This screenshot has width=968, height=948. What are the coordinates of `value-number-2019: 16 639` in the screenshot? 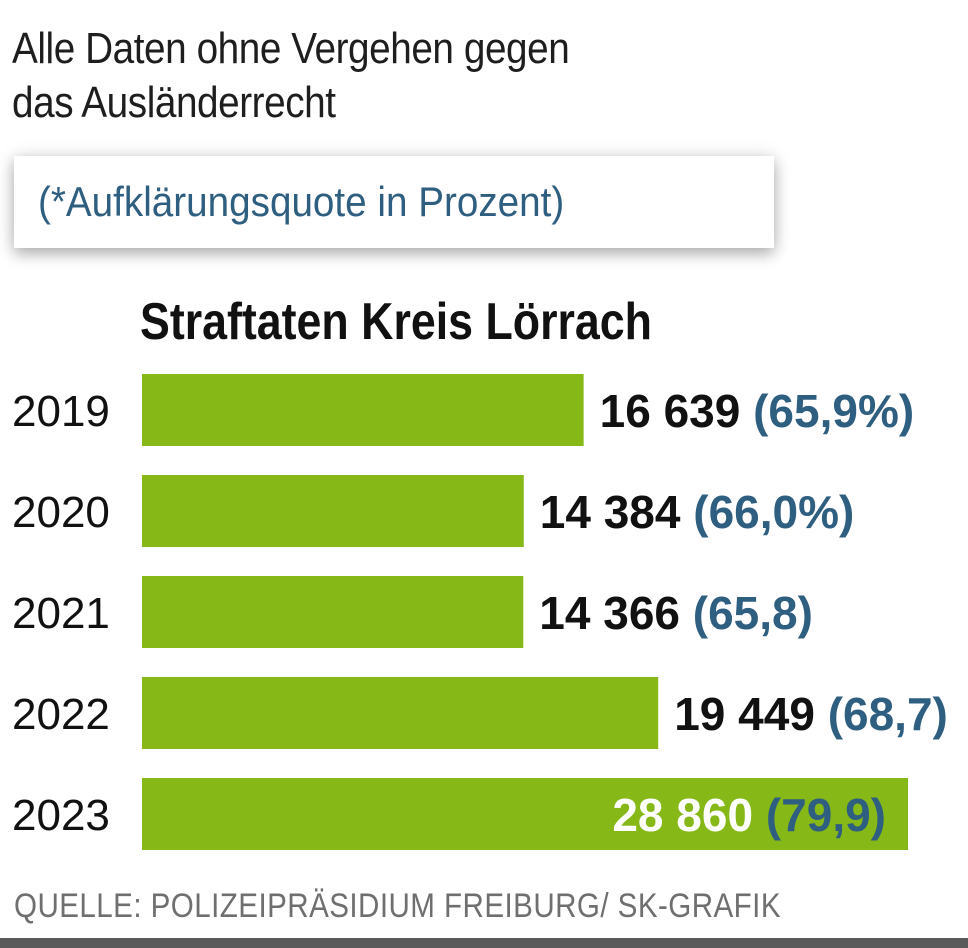 It's located at (676, 411).